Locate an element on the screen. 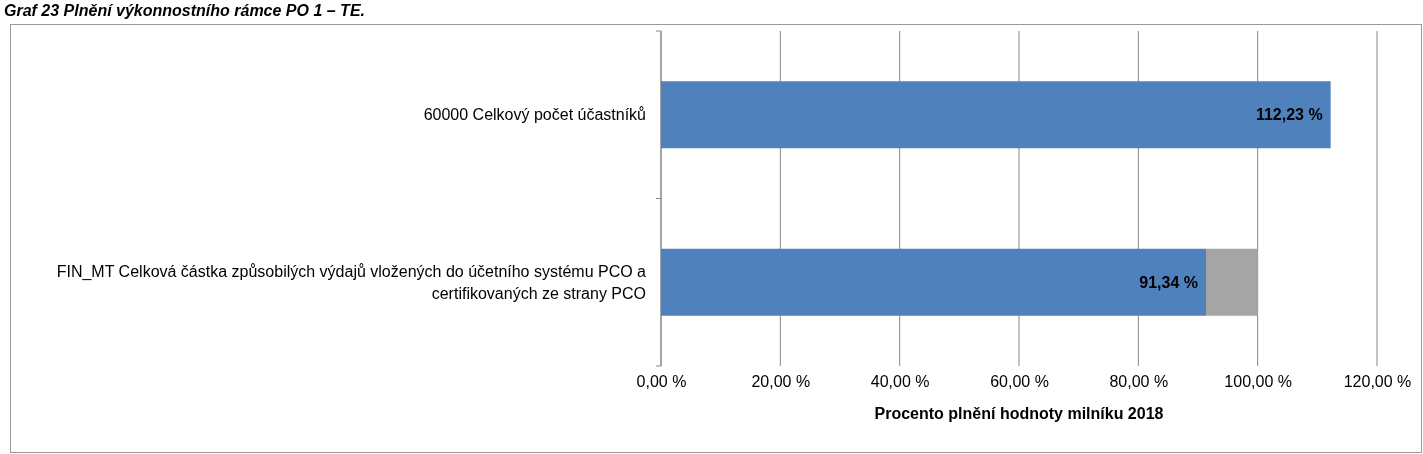 The width and height of the screenshot is (1423, 454). x-tick-label: 20,00 % is located at coordinates (781, 382).